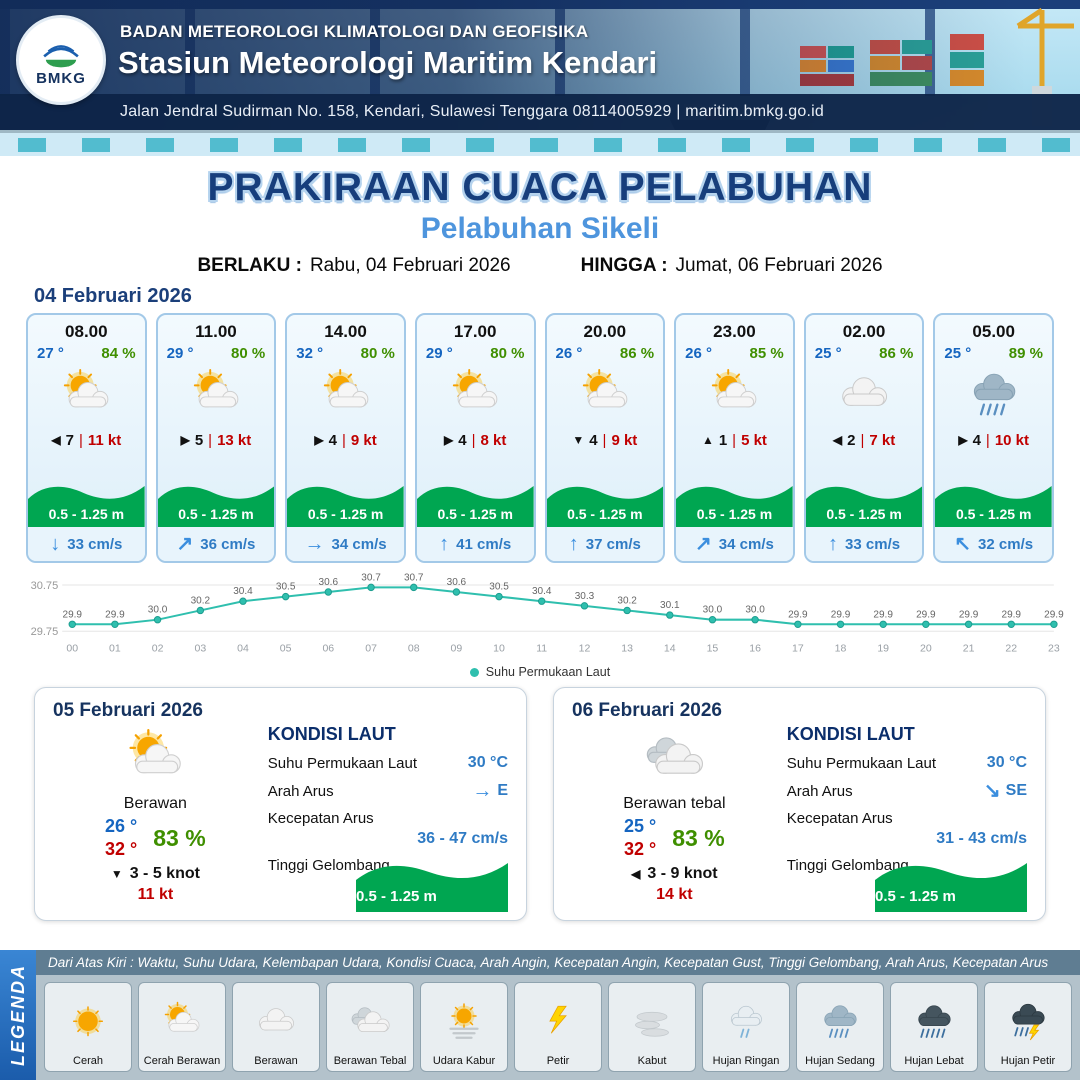 This screenshot has width=1080, height=1080. Describe the element at coordinates (674, 759) in the screenshot. I see `daily-weather-icon` at that location.